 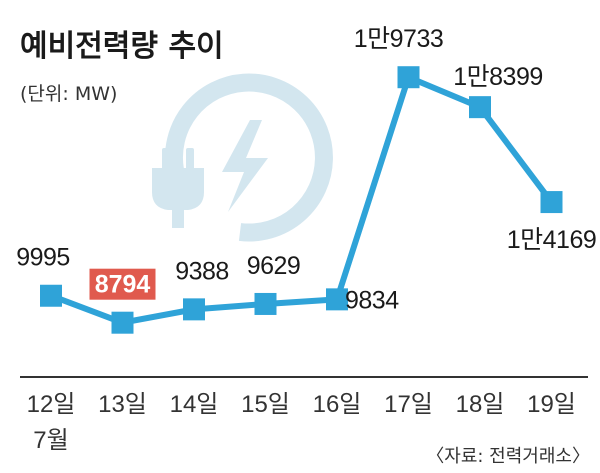 I want to click on x-tick-2: 14일, so click(x=194, y=404).